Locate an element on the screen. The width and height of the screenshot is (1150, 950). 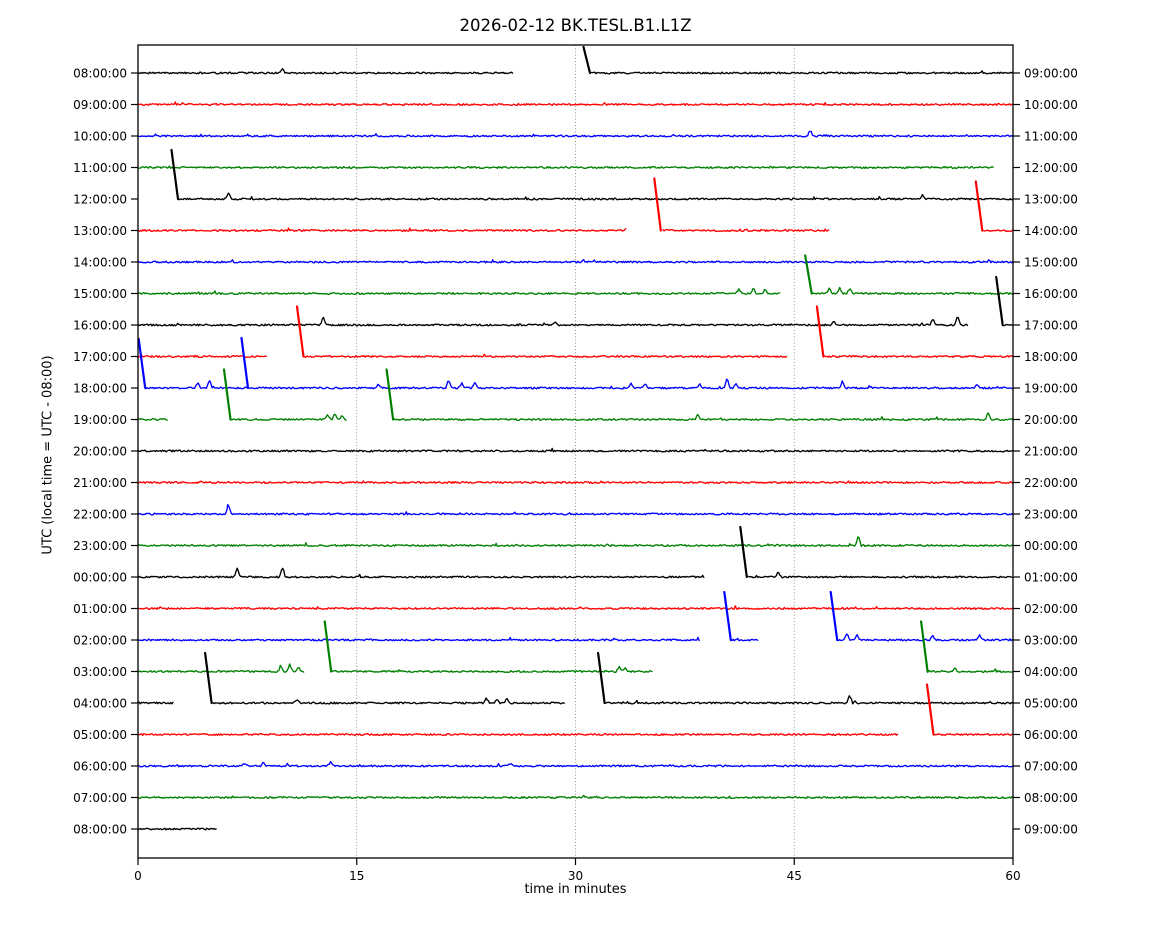
local-tick-label: 13:00:00 is located at coordinates (1051, 200).